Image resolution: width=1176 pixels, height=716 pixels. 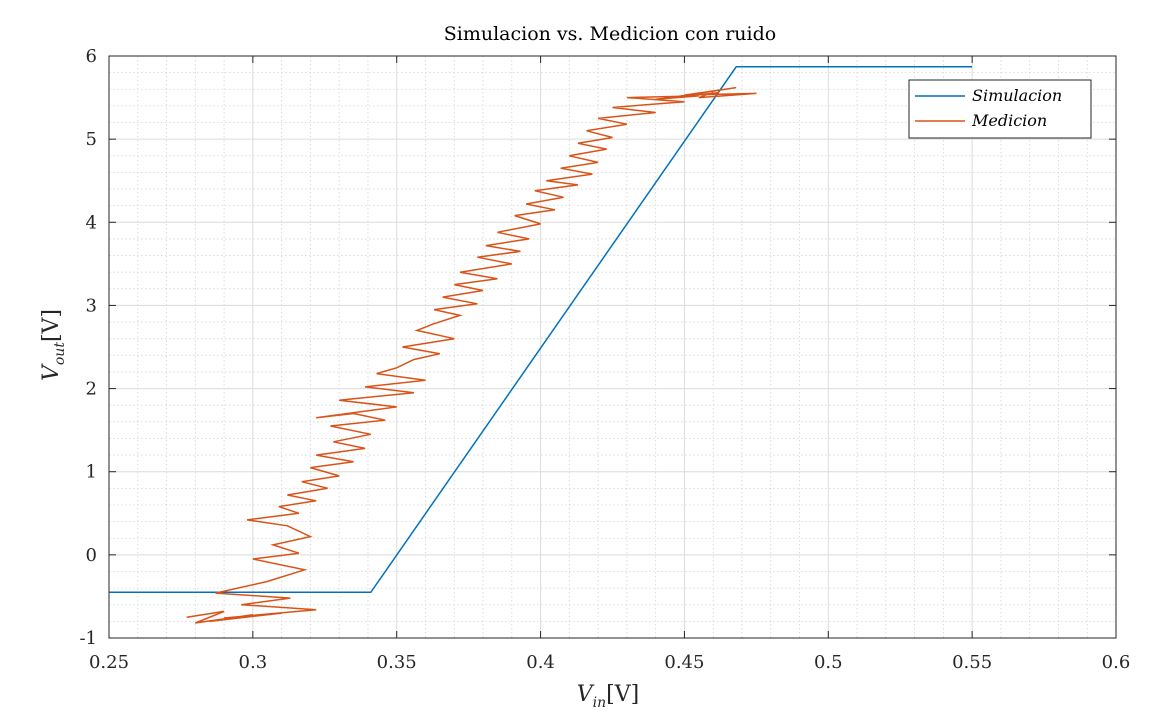 I want to click on y-tick-label: 0, so click(x=91, y=555).